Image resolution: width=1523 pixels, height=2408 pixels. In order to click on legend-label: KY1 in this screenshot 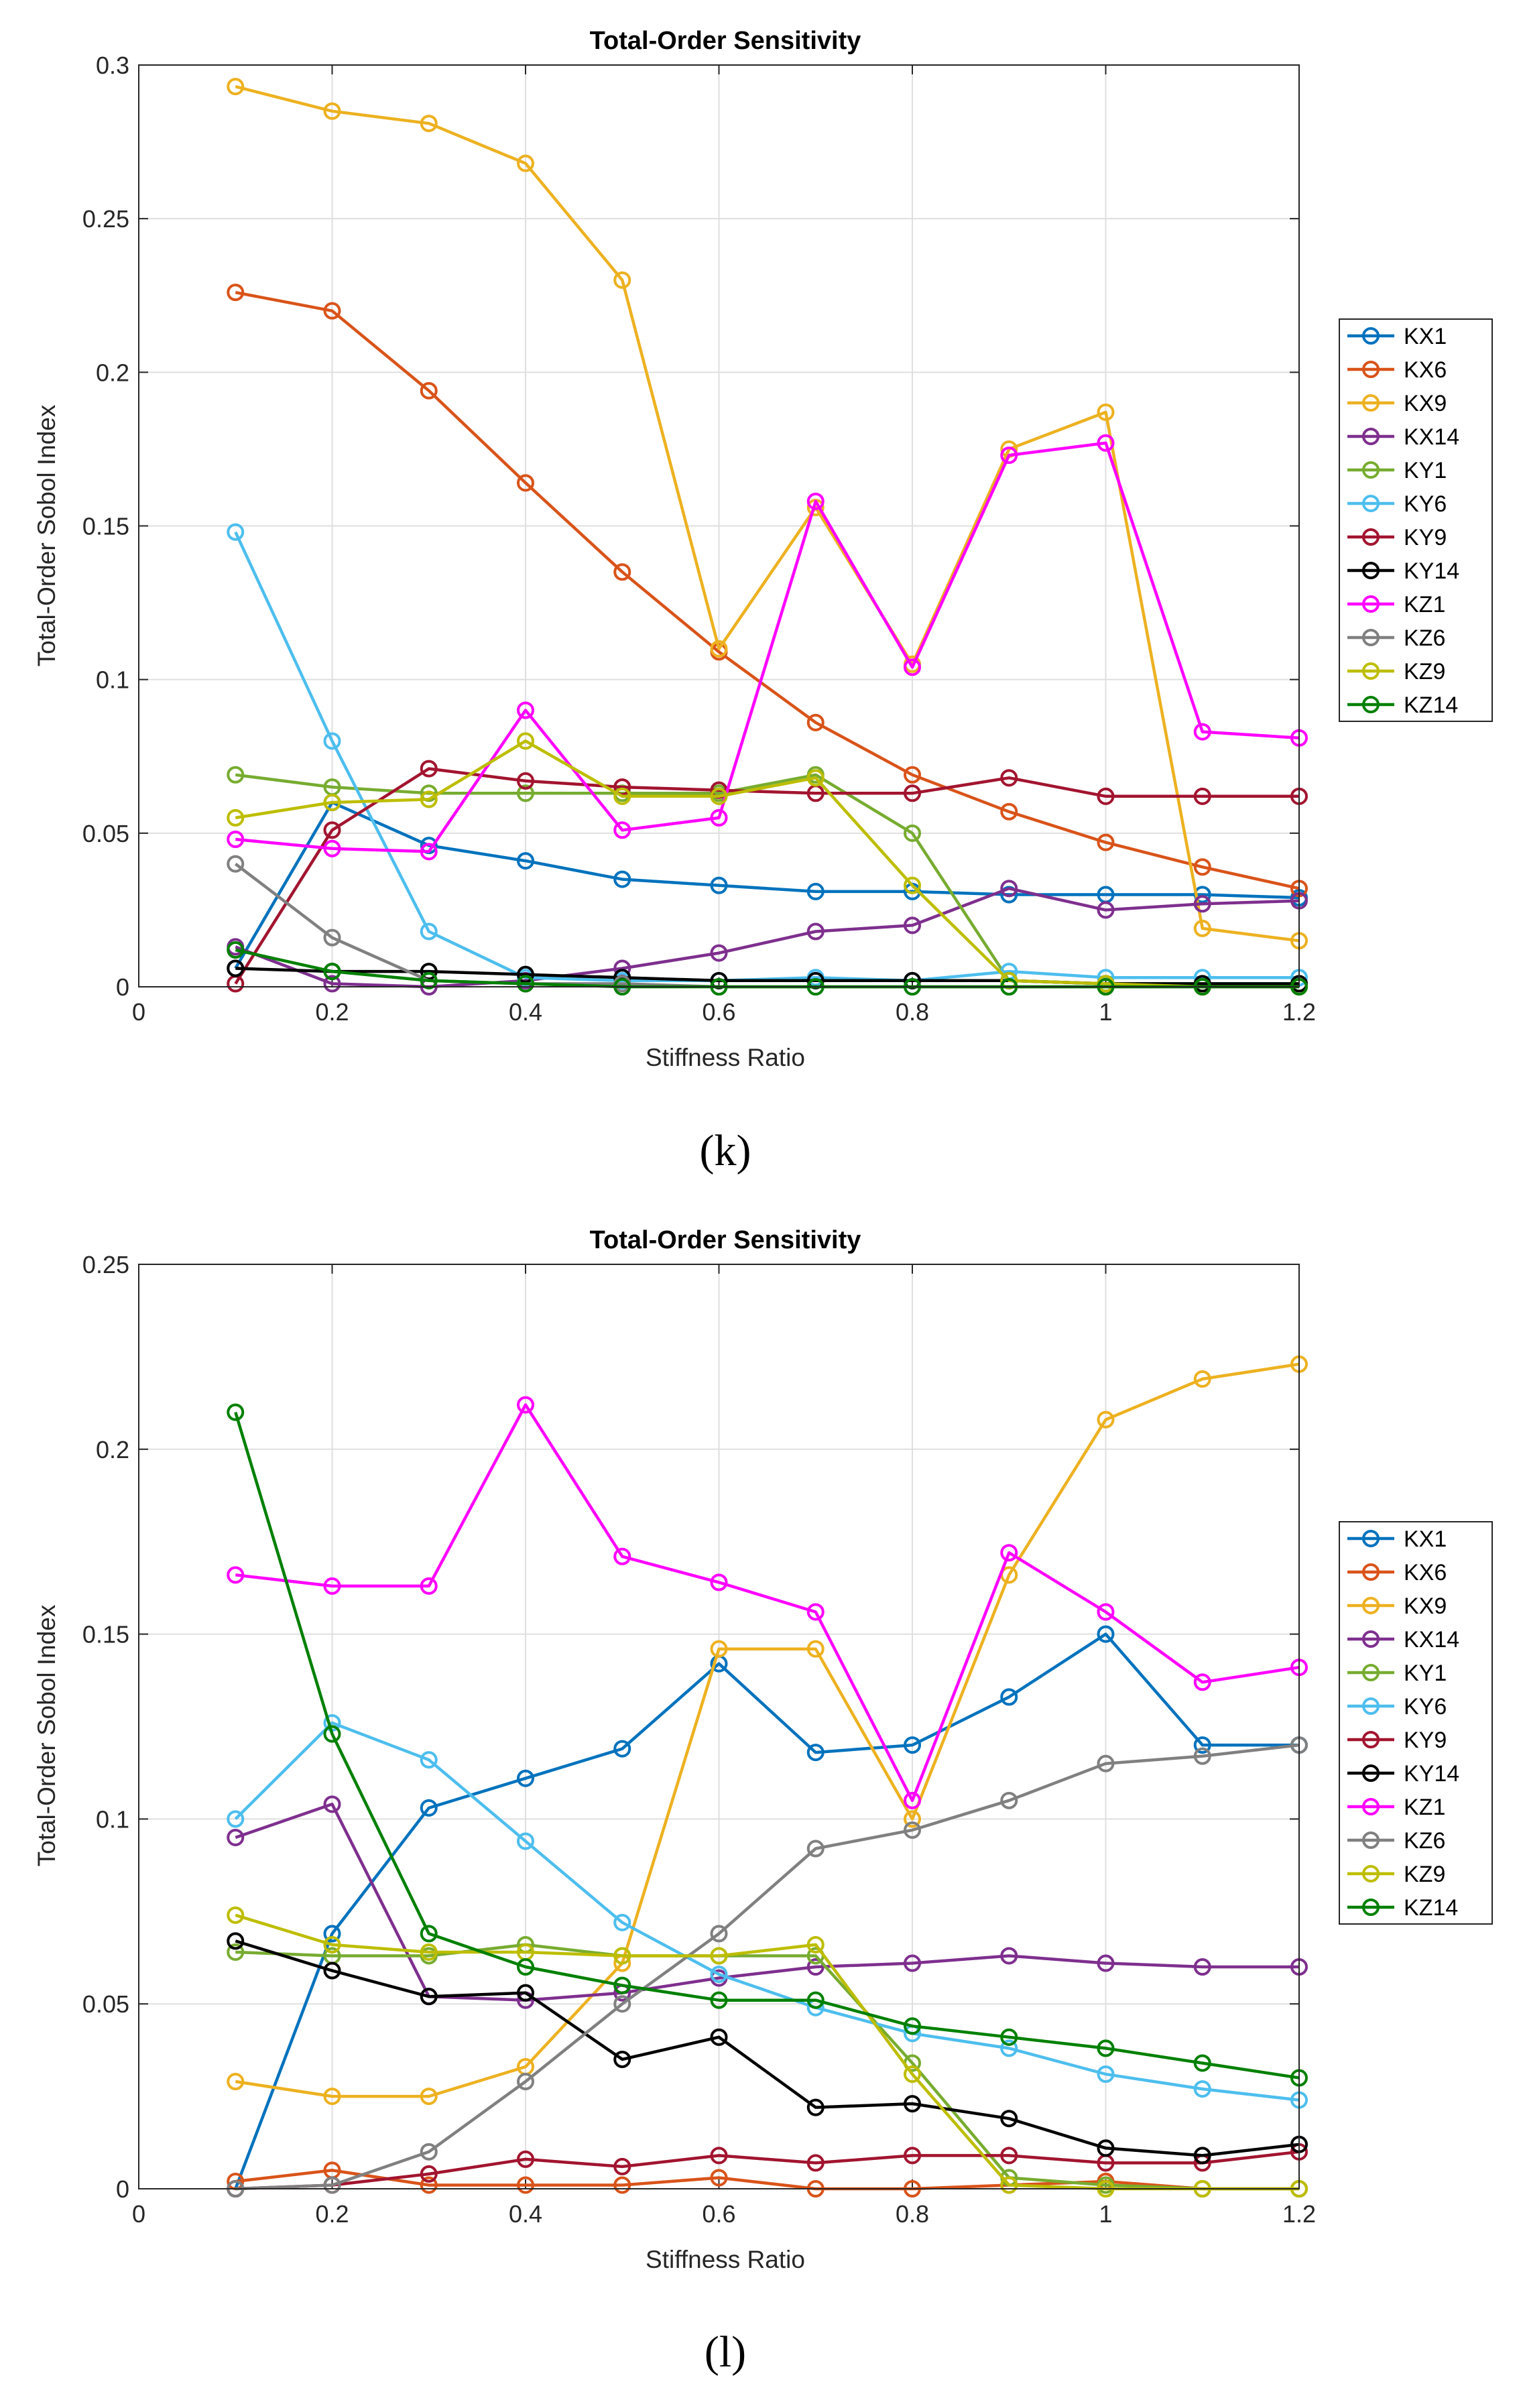, I will do `click(1425, 470)`.